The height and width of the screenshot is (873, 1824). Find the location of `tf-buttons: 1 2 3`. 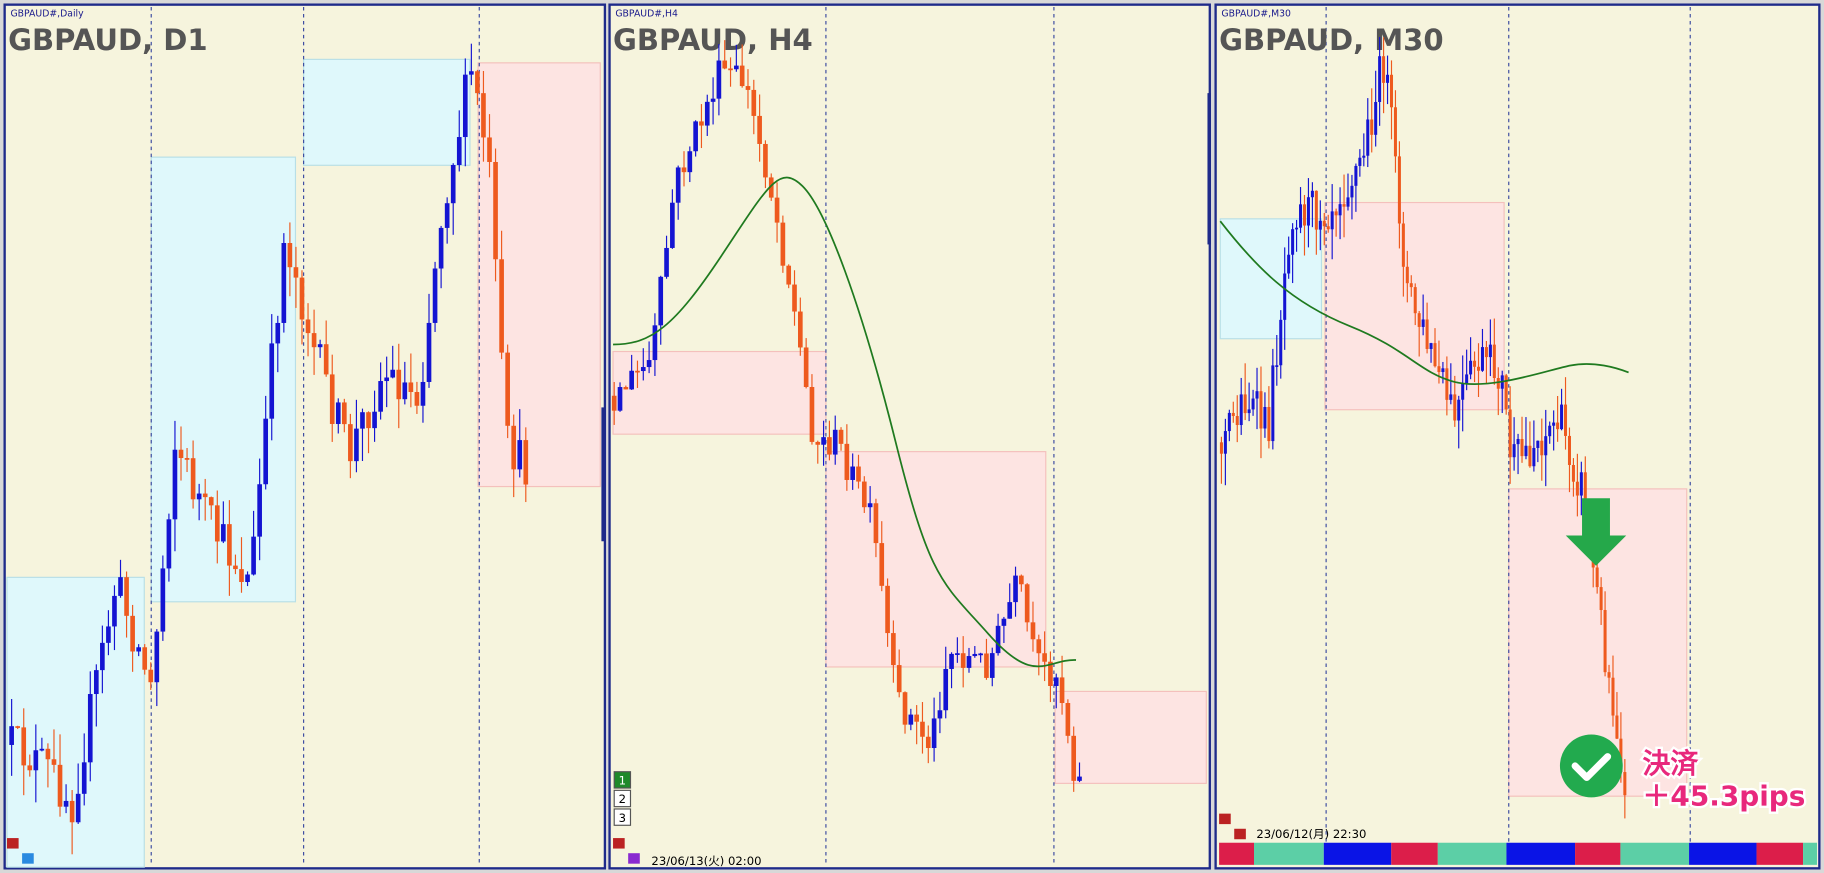

tf-buttons: 1 2 3 is located at coordinates (622, 798).